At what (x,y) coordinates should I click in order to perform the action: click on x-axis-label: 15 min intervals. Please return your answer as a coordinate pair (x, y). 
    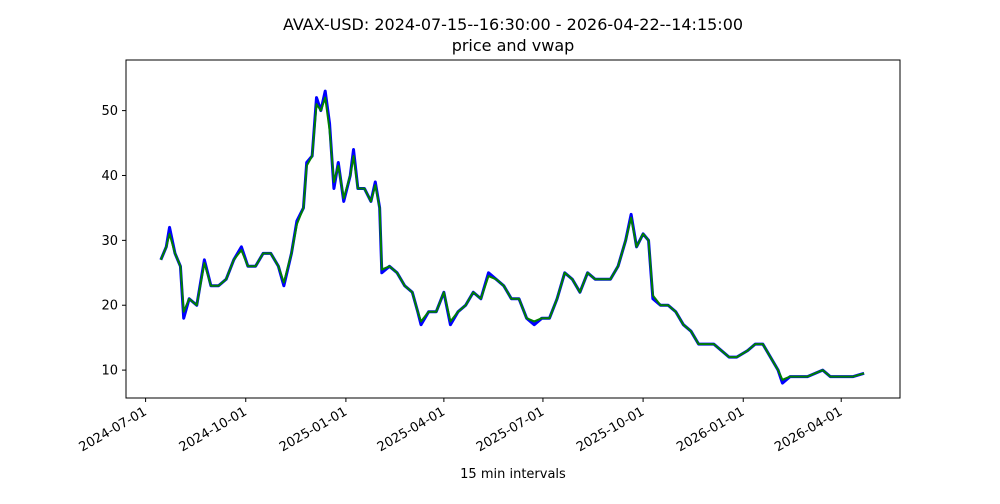
    Looking at the image, I should click on (513, 474).